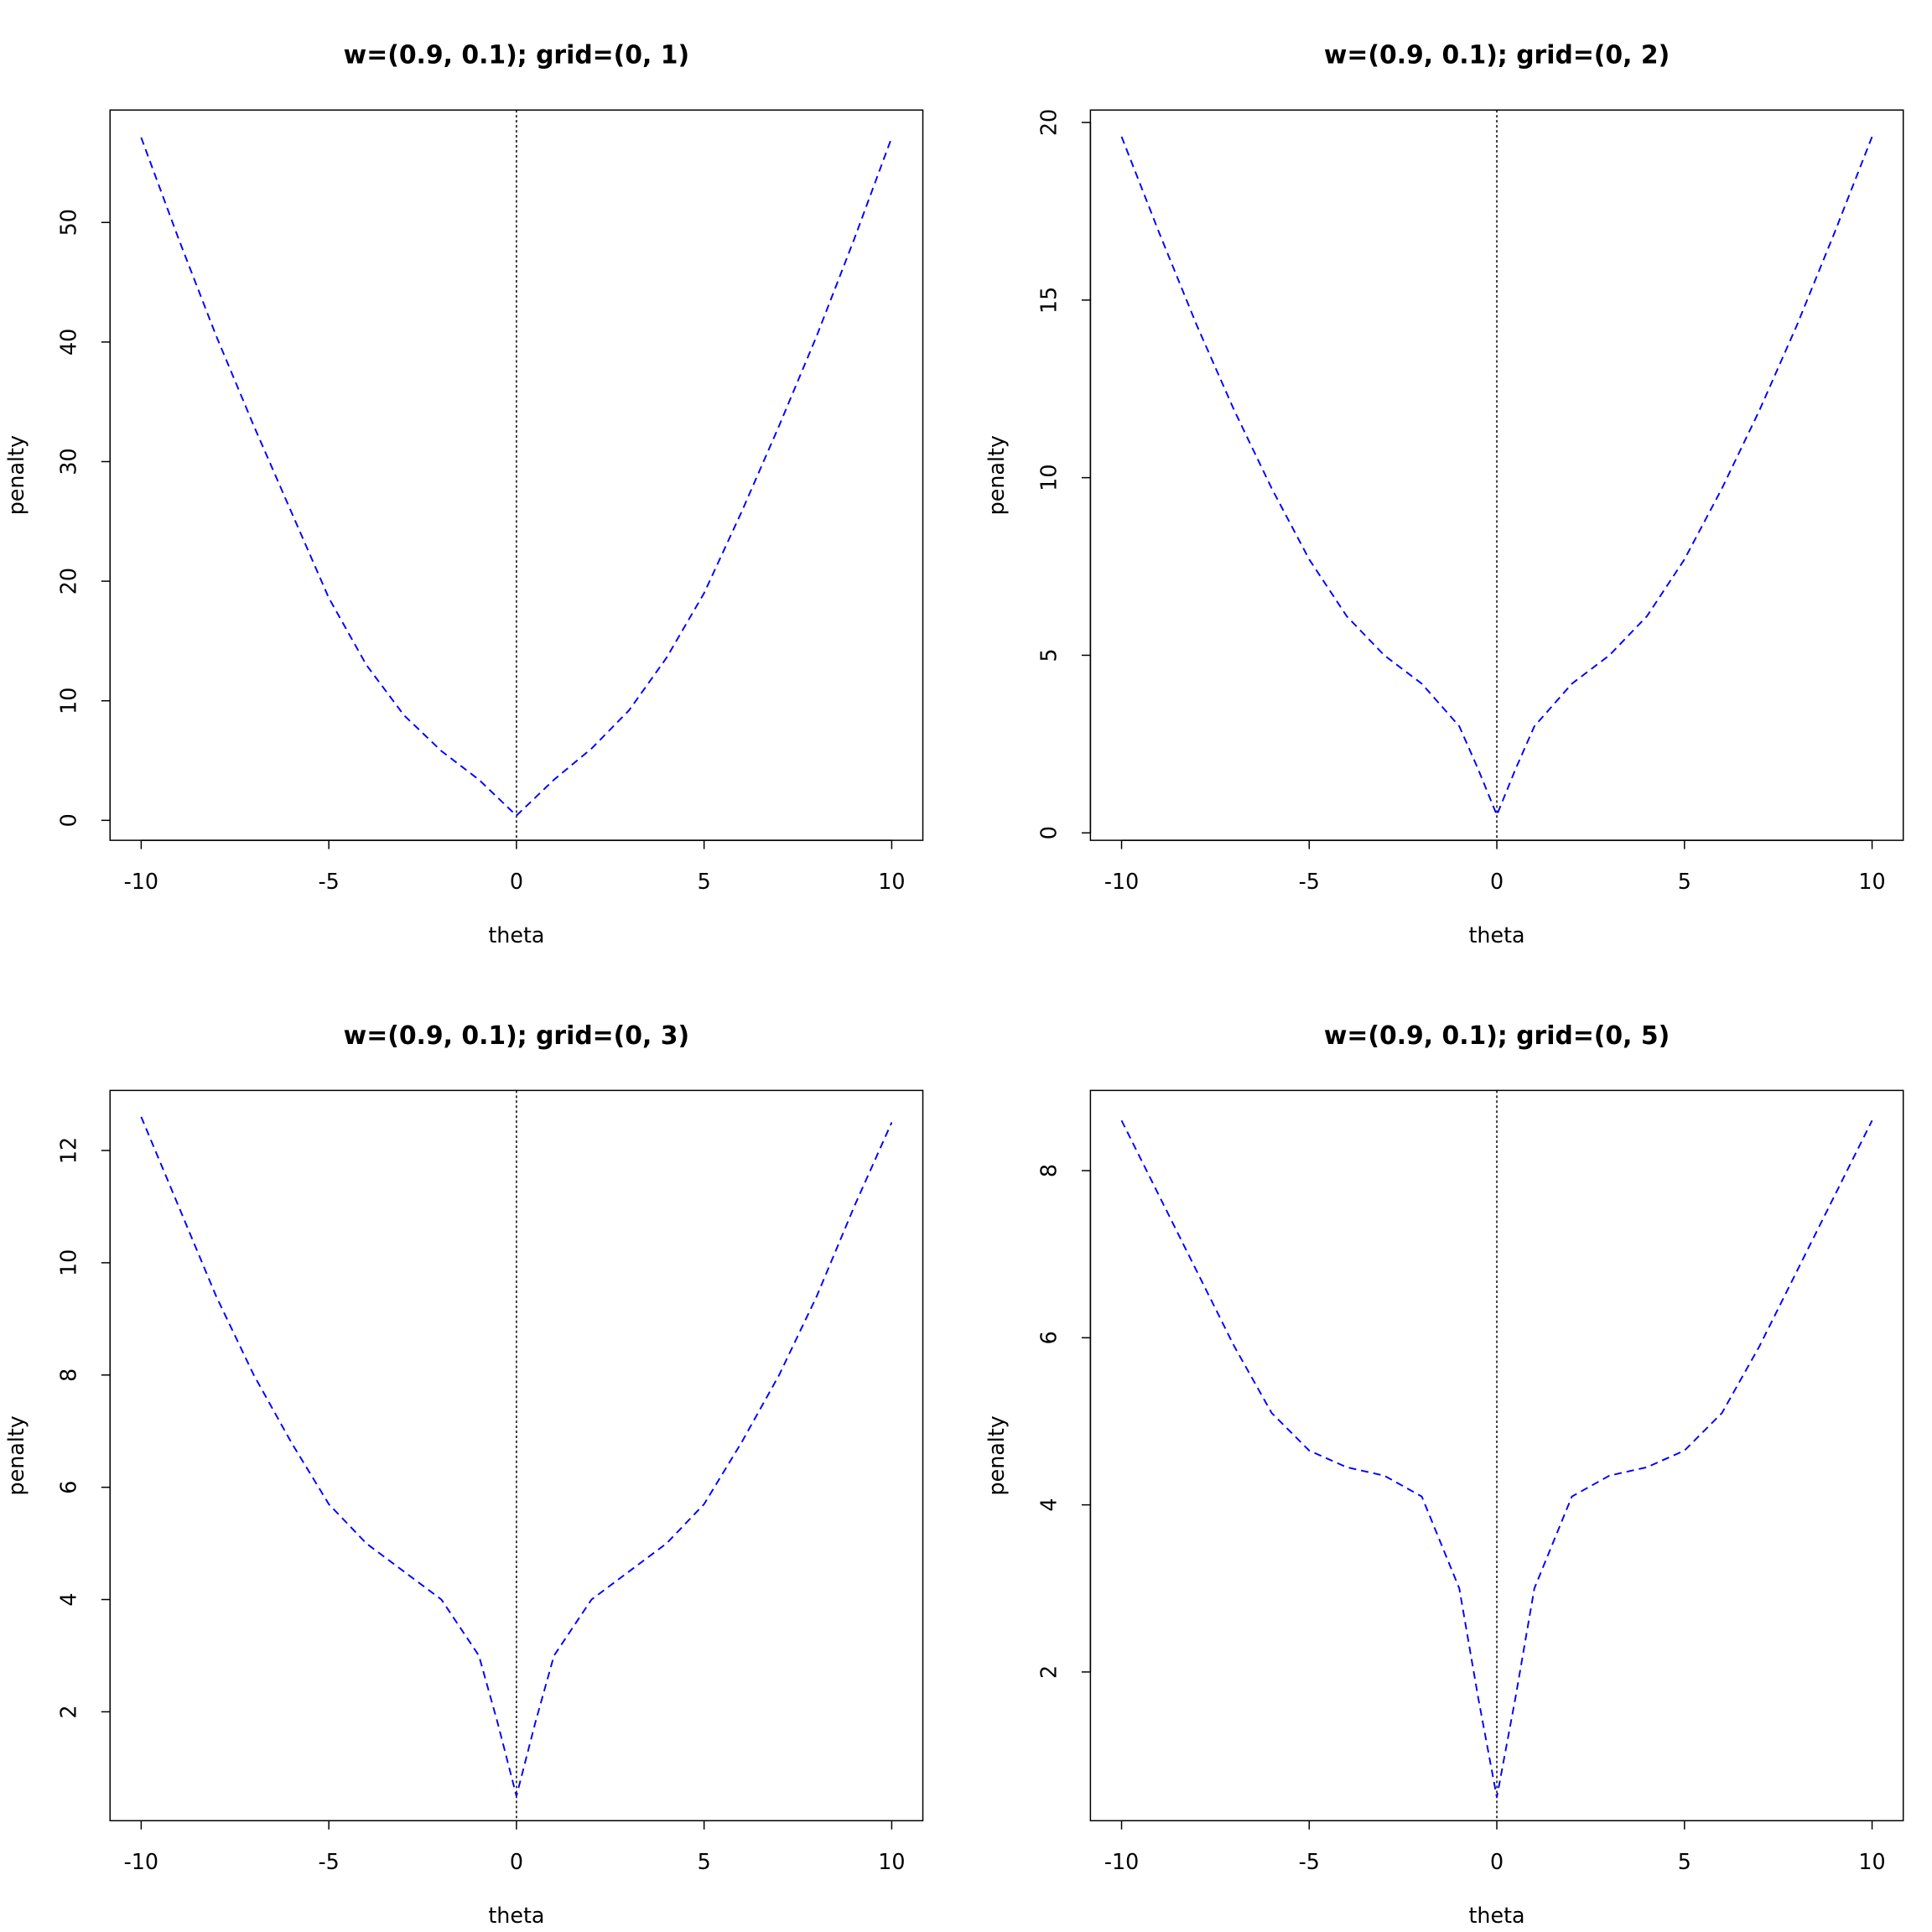  Describe the element at coordinates (68, 222) in the screenshot. I see `y-tick-label: 50` at that location.